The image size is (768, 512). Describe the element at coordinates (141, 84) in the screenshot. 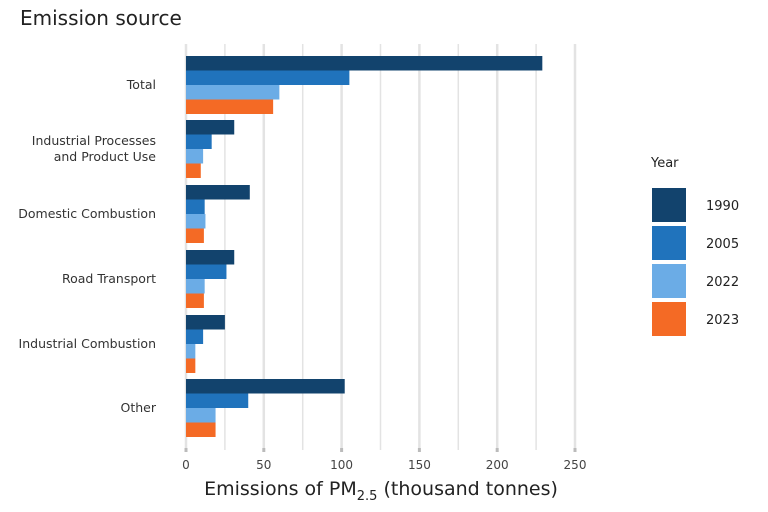

I see `category-label: Total` at that location.